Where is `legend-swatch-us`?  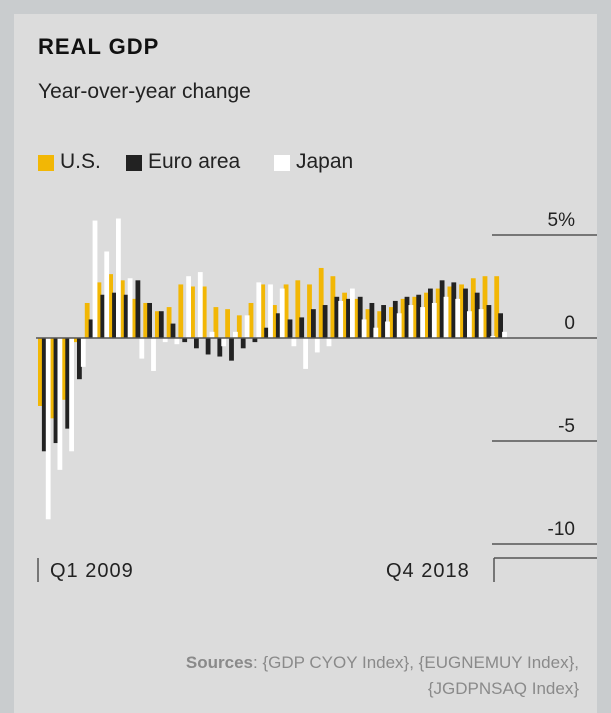 legend-swatch-us is located at coordinates (46, 163).